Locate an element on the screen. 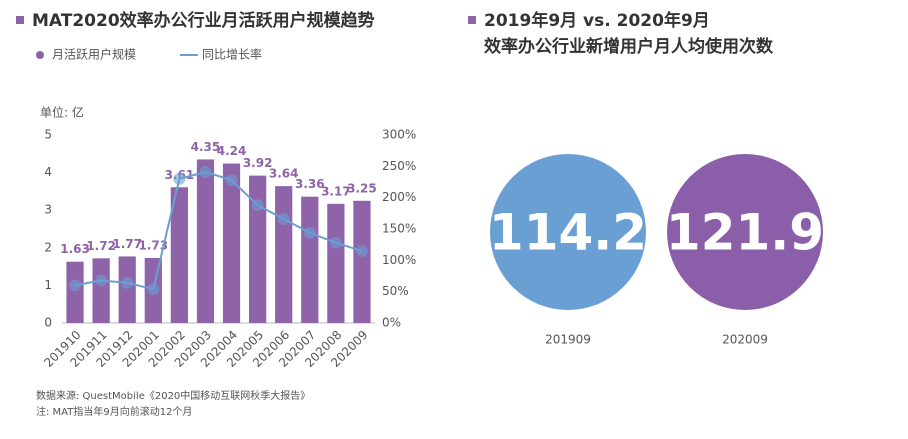 This screenshot has height=439, width=908. note: 数据来源: QuestMobile《2020中国移动互联网秋季大报告》 is located at coordinates (173, 395).